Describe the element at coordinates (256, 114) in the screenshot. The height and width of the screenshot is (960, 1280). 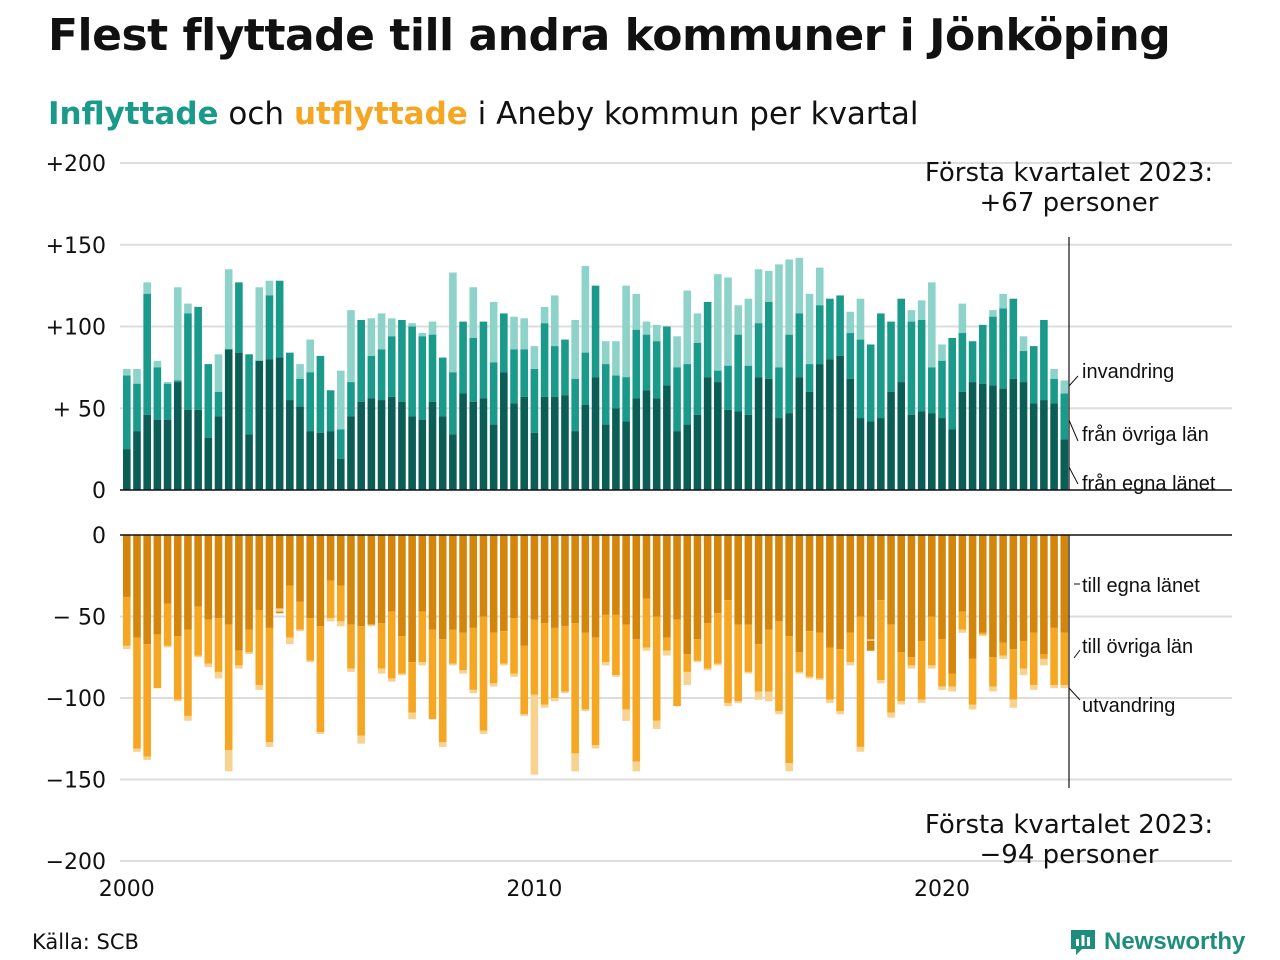
I see `subtitle-och: och` at that location.